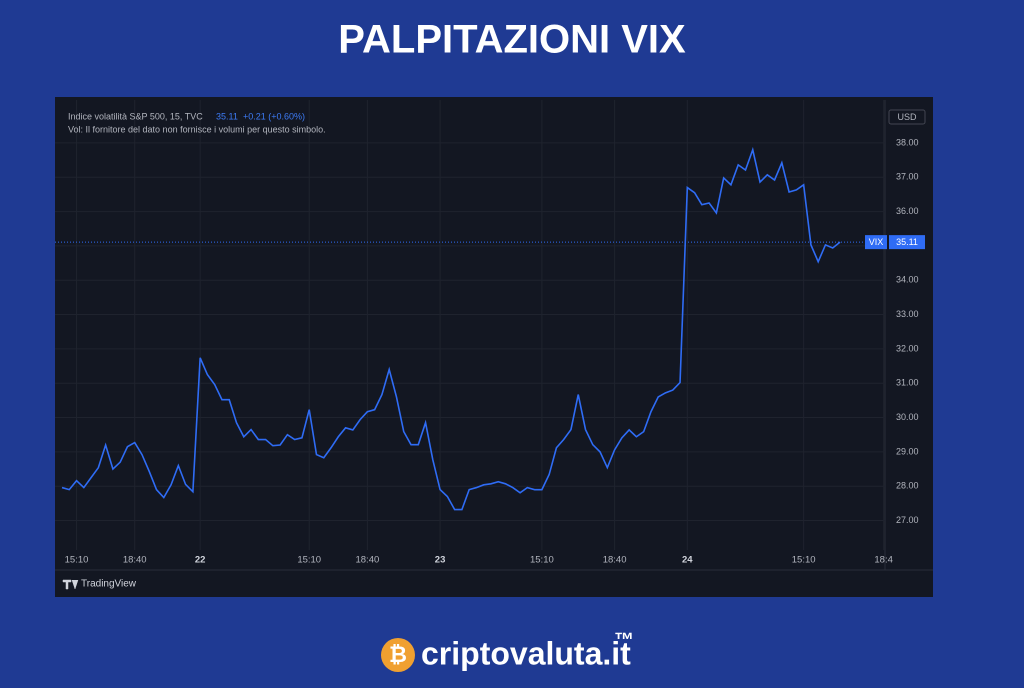 This screenshot has height=688, width=1024. Describe the element at coordinates (440, 560) in the screenshot. I see `x-tick-label: 23` at that location.